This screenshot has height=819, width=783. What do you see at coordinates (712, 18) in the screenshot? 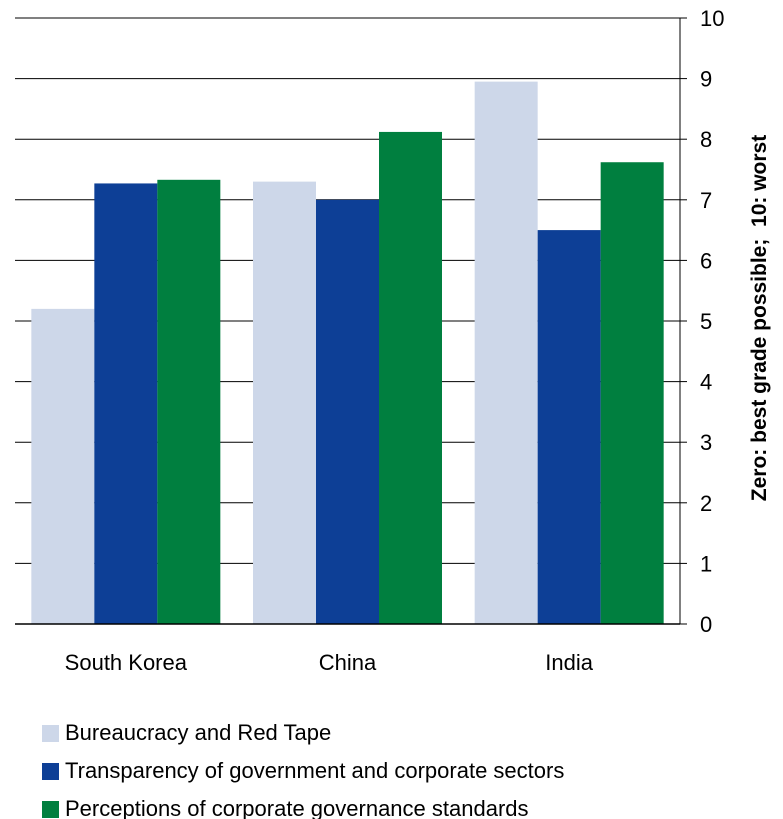
I see `y-tick-label-10: 10` at bounding box center [712, 18].